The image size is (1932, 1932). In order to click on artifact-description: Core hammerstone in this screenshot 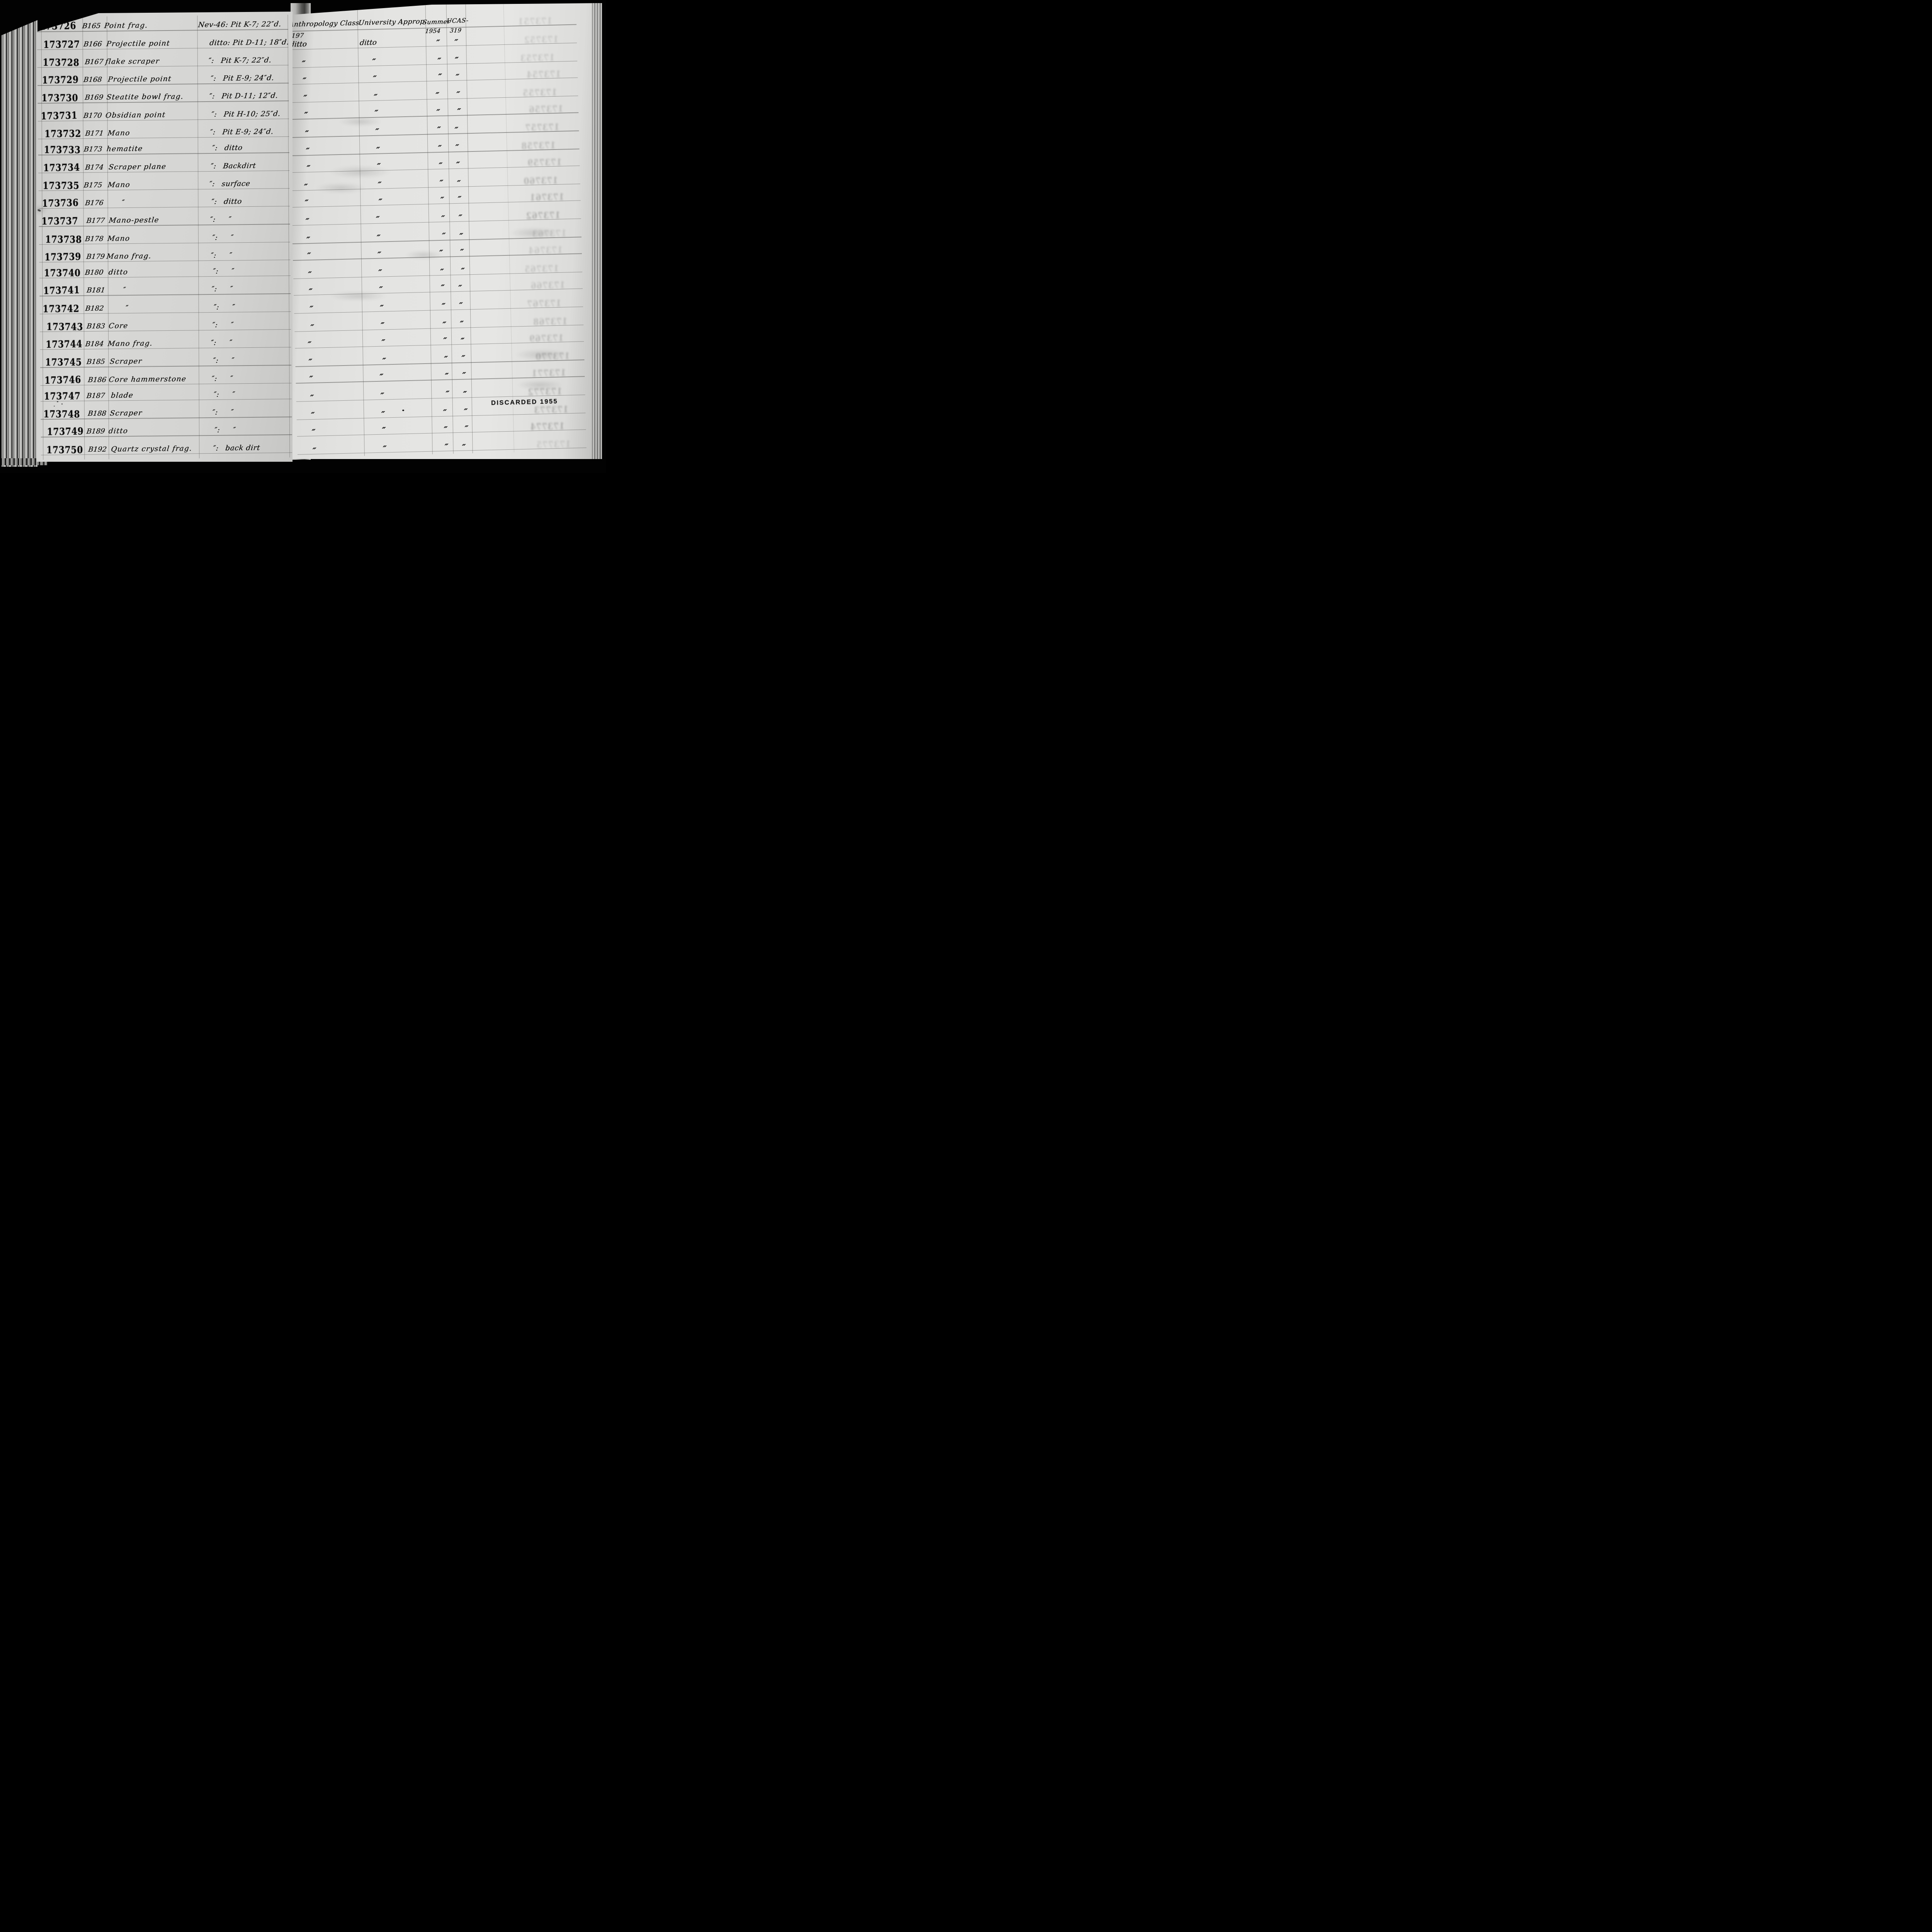, I will do `click(147, 380)`.